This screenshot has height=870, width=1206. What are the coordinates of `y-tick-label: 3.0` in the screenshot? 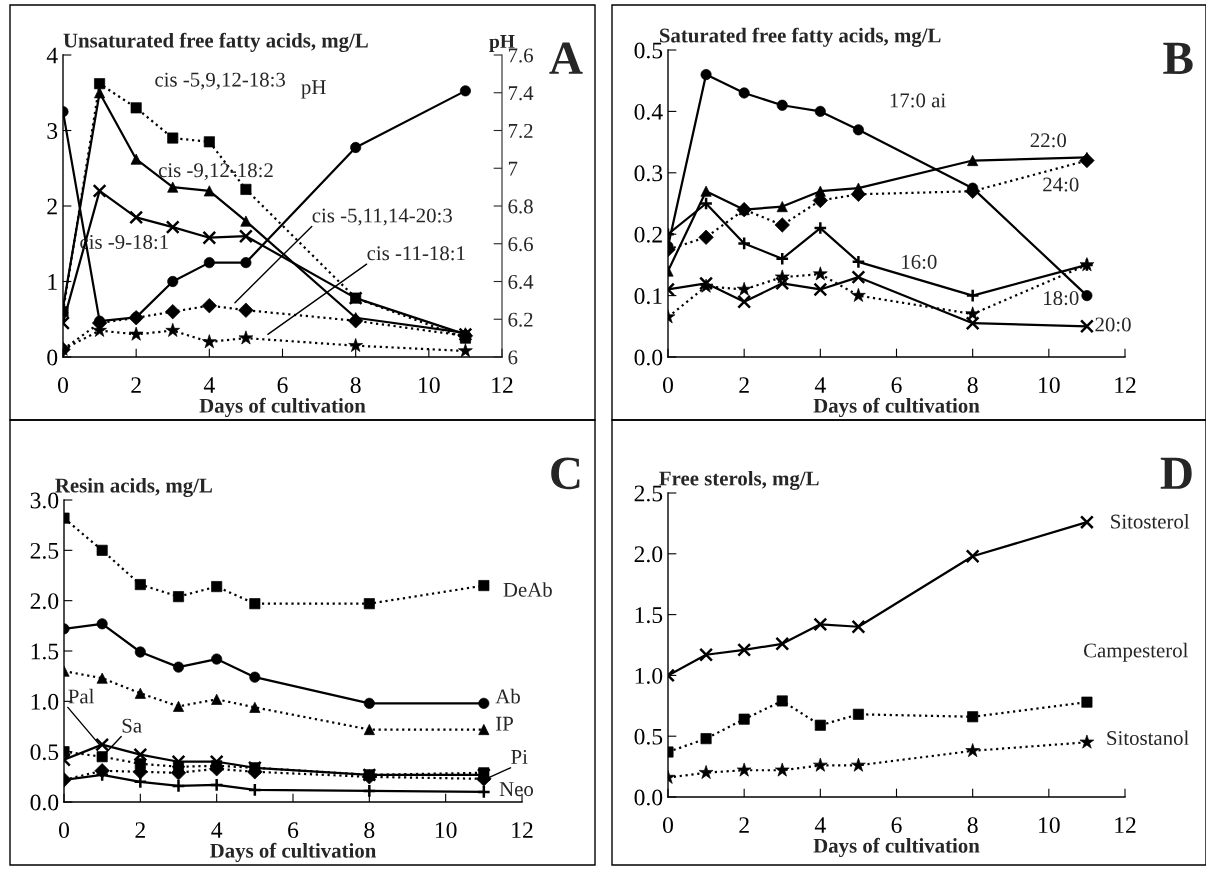 It's located at (44, 500).